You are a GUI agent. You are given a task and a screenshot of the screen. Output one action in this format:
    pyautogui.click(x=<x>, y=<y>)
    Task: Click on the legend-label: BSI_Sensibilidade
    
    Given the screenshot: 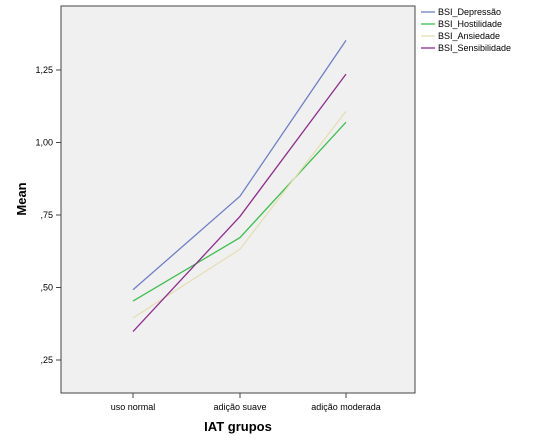 What is the action you would take?
    pyautogui.click(x=474, y=48)
    